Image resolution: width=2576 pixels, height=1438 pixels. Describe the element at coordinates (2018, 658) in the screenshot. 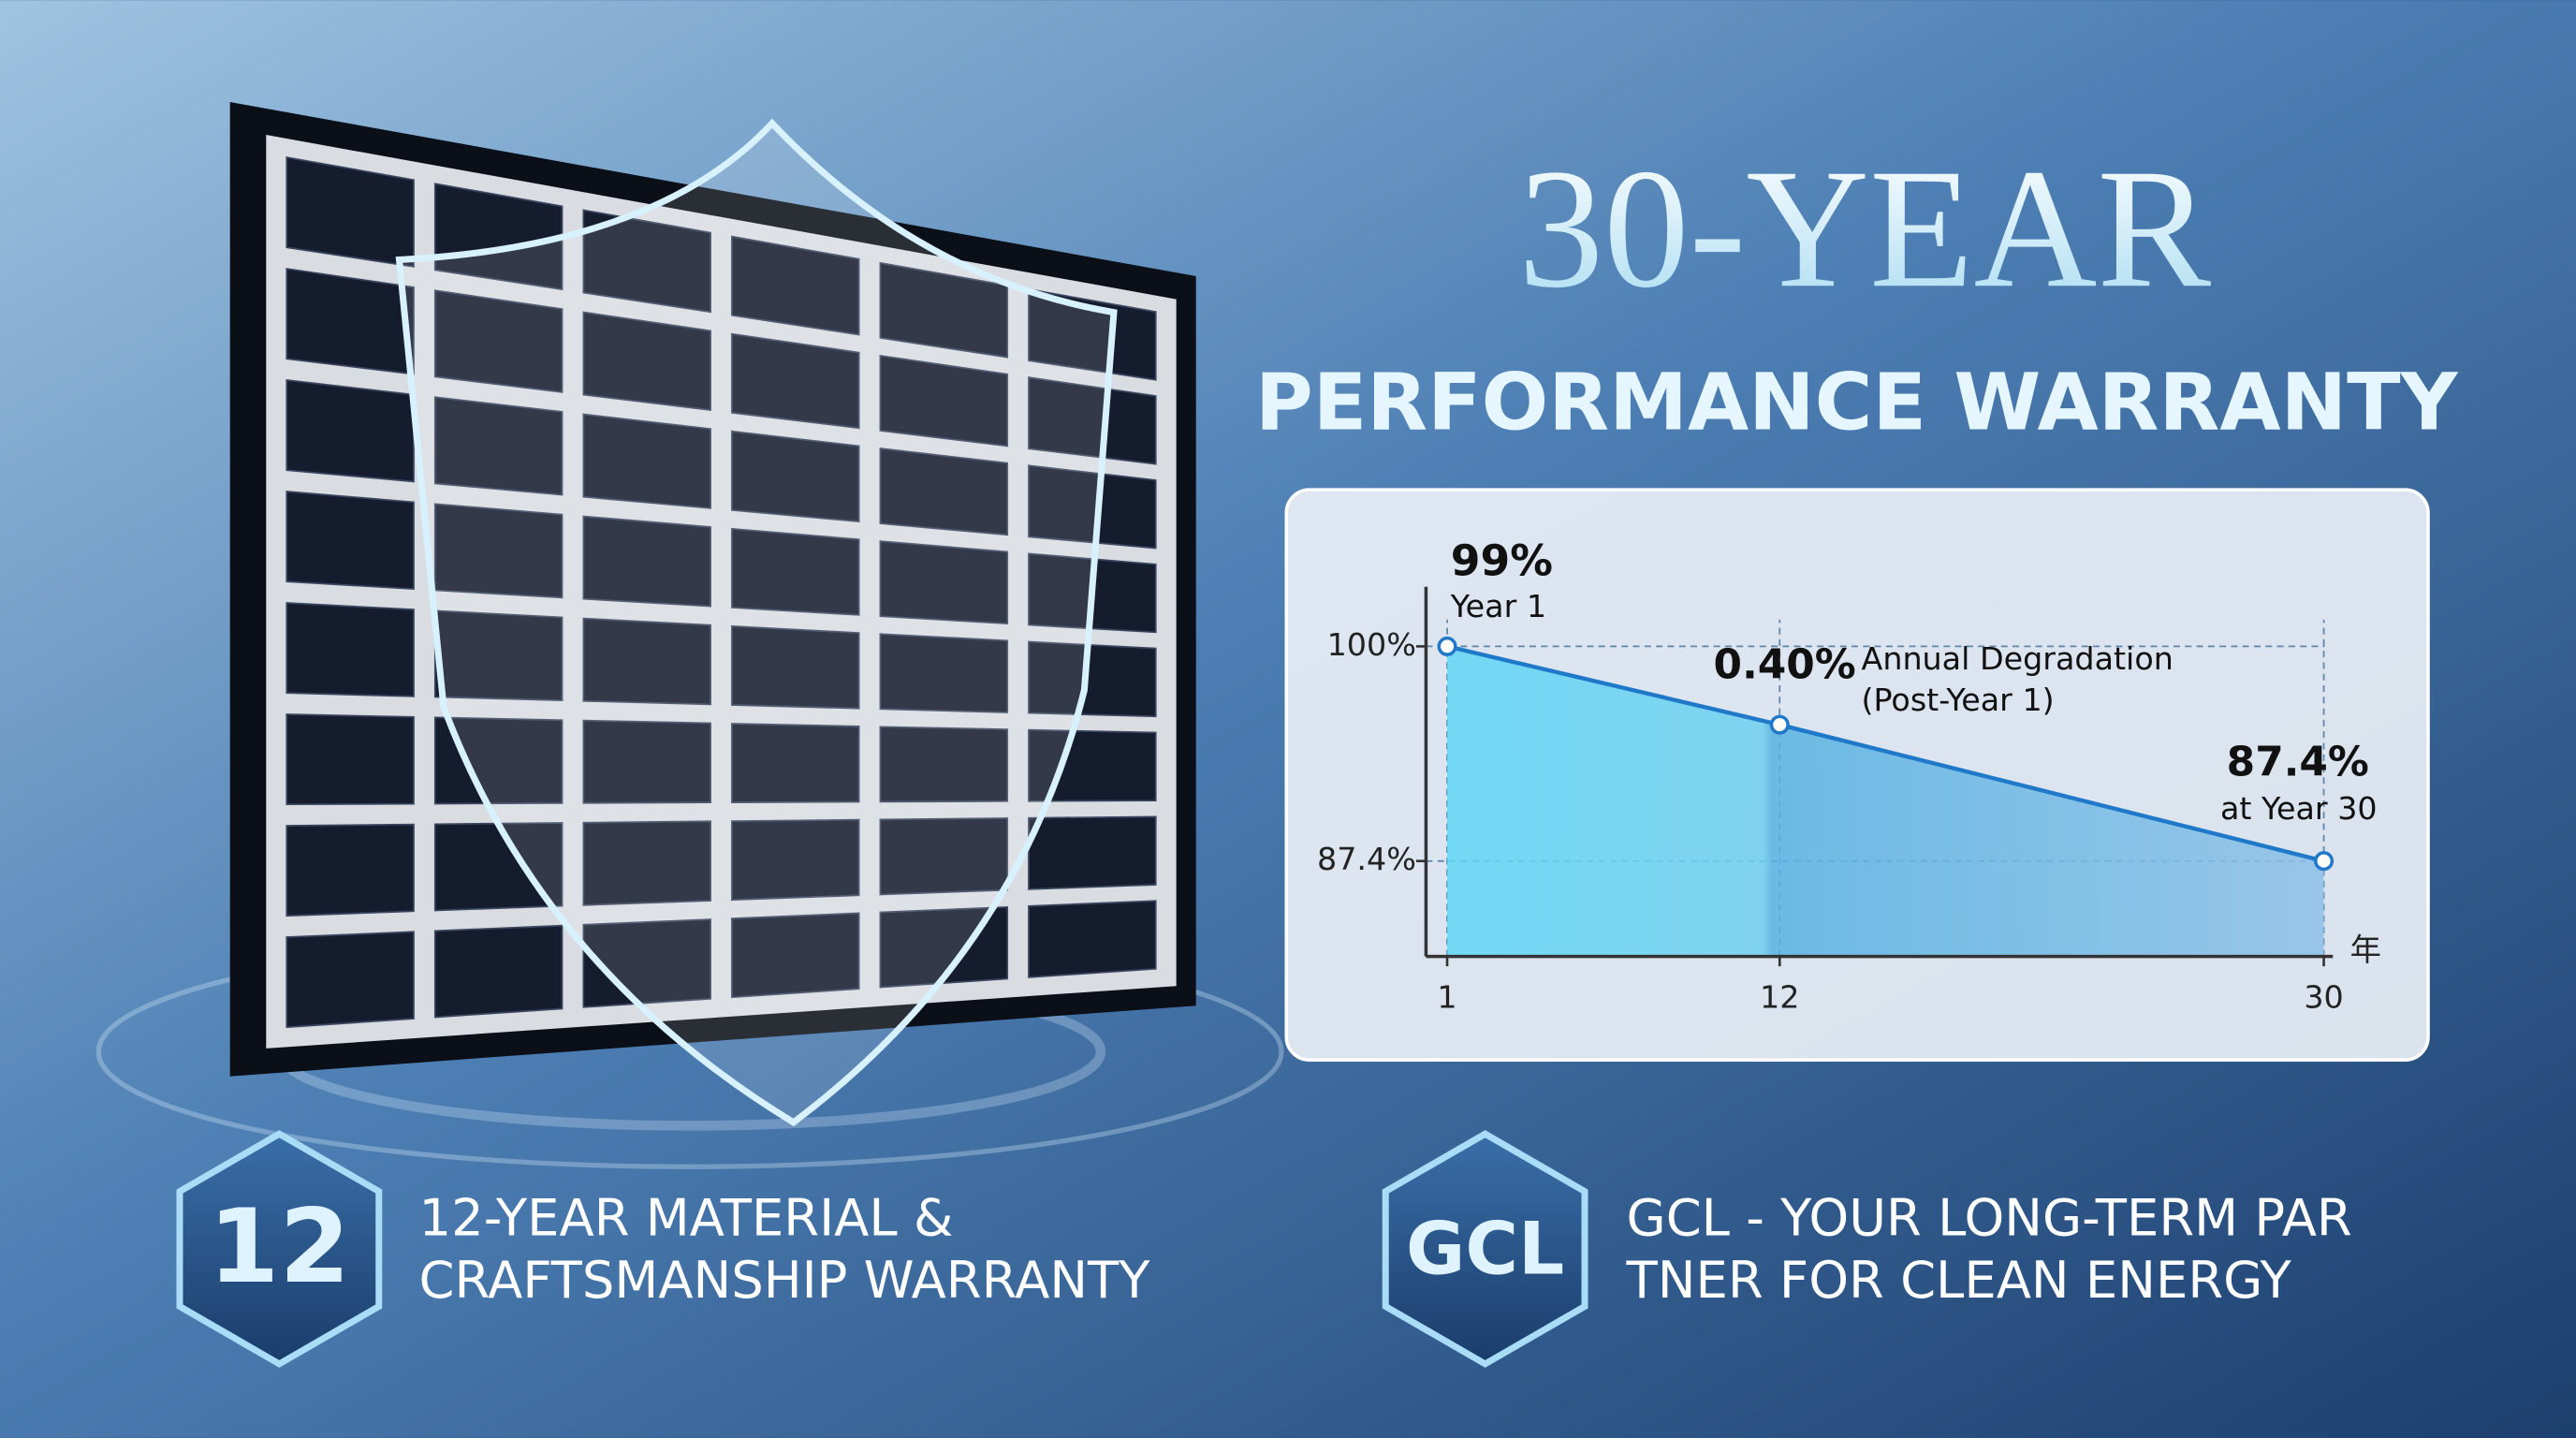

I see `annotation: Annual Degradation` at that location.